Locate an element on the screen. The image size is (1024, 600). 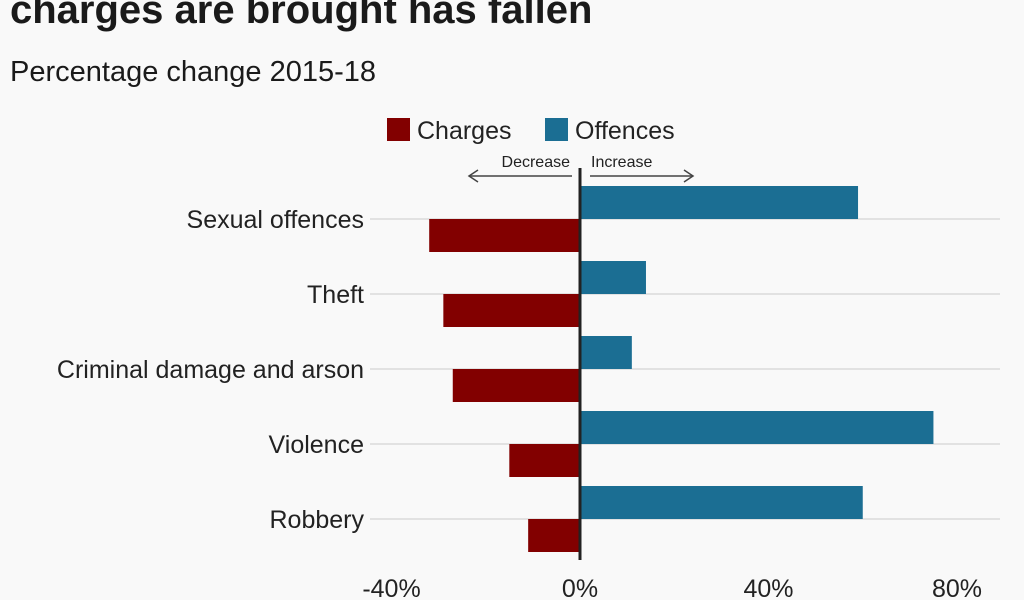
bar-offences-theft is located at coordinates (613, 277).